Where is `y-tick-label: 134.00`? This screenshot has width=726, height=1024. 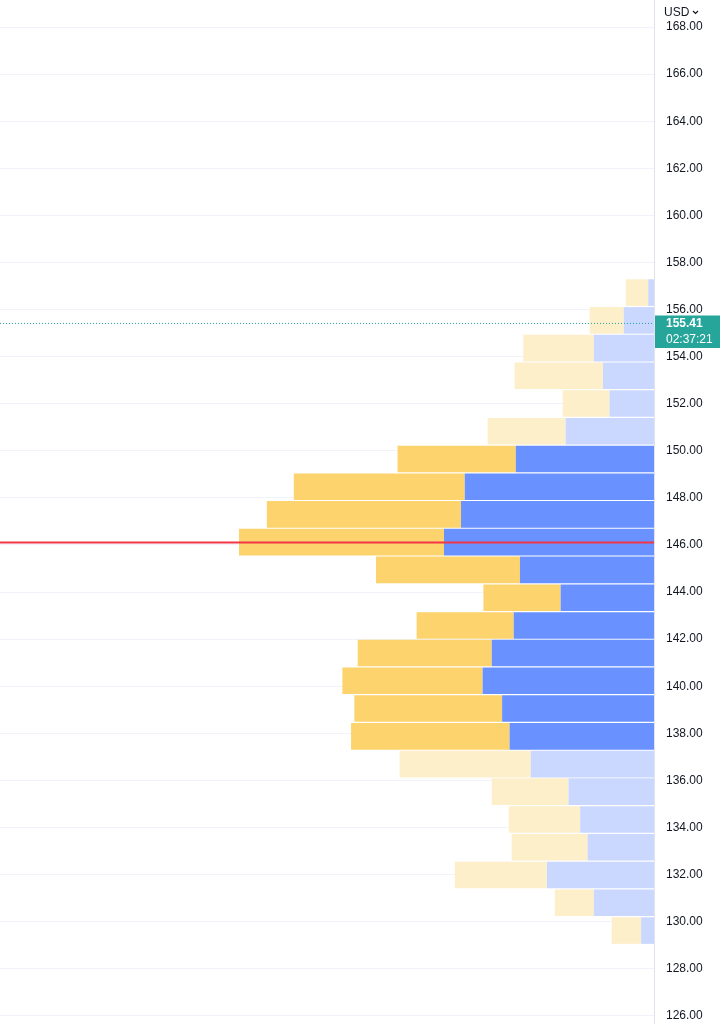
y-tick-label: 134.00 is located at coordinates (685, 826).